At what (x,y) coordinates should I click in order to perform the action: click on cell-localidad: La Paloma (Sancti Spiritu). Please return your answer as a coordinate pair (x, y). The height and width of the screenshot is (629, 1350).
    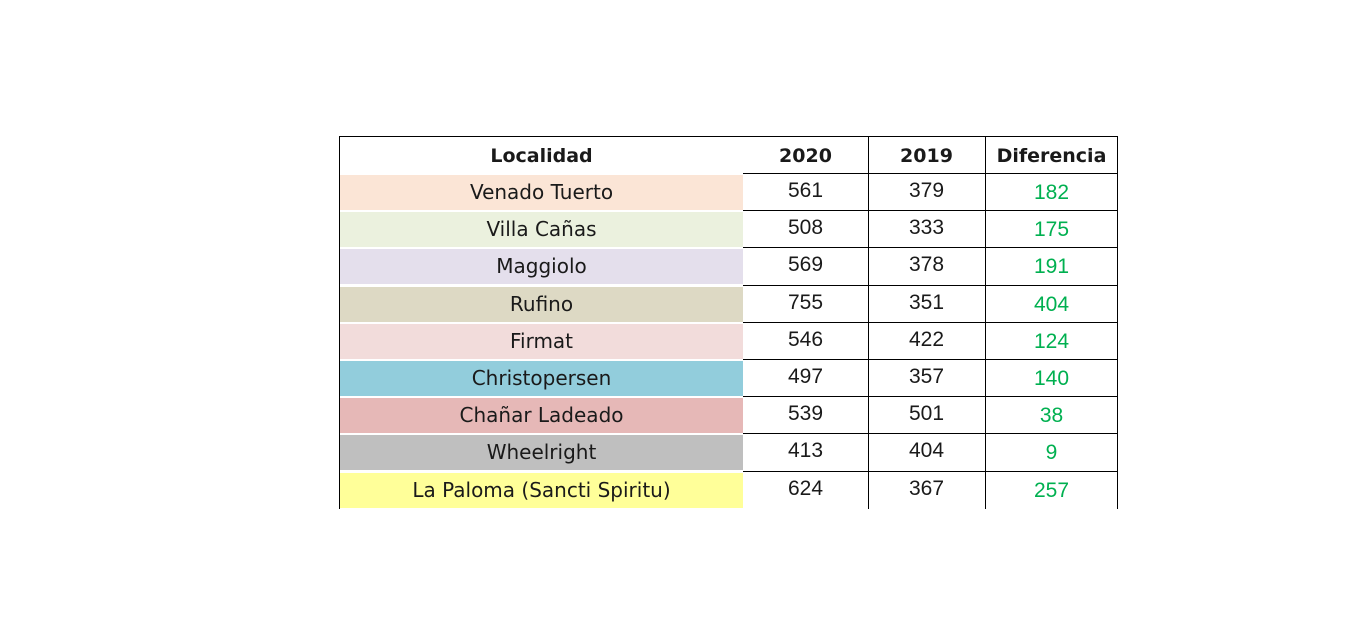
    Looking at the image, I should click on (541, 490).